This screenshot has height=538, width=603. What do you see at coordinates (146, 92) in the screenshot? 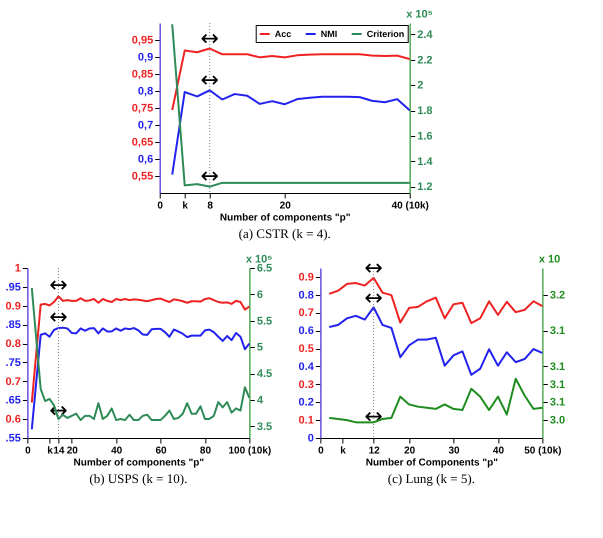
I see `y-tick-label: 0,8` at bounding box center [146, 92].